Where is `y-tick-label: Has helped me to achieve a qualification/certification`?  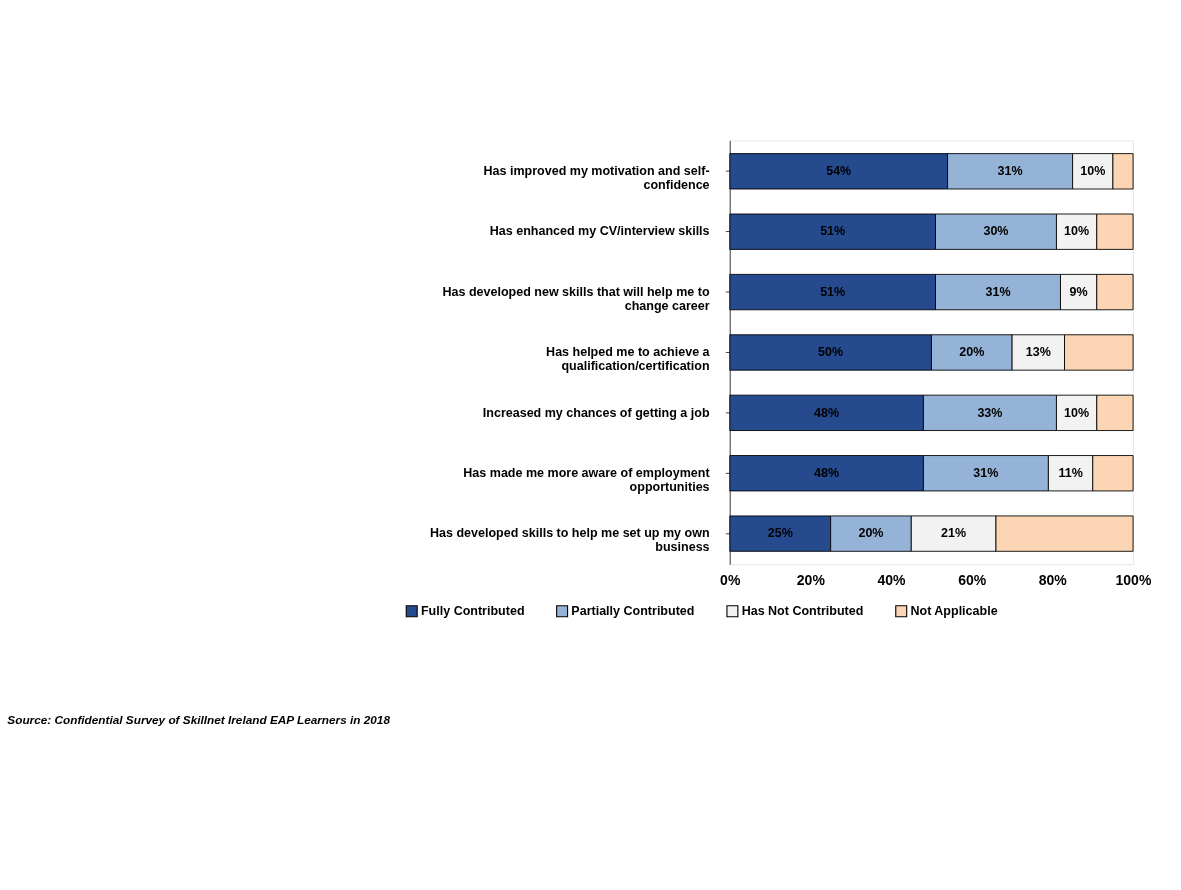
y-tick-label: Has helped me to achieve a qualification/certification is located at coordinates (628, 359).